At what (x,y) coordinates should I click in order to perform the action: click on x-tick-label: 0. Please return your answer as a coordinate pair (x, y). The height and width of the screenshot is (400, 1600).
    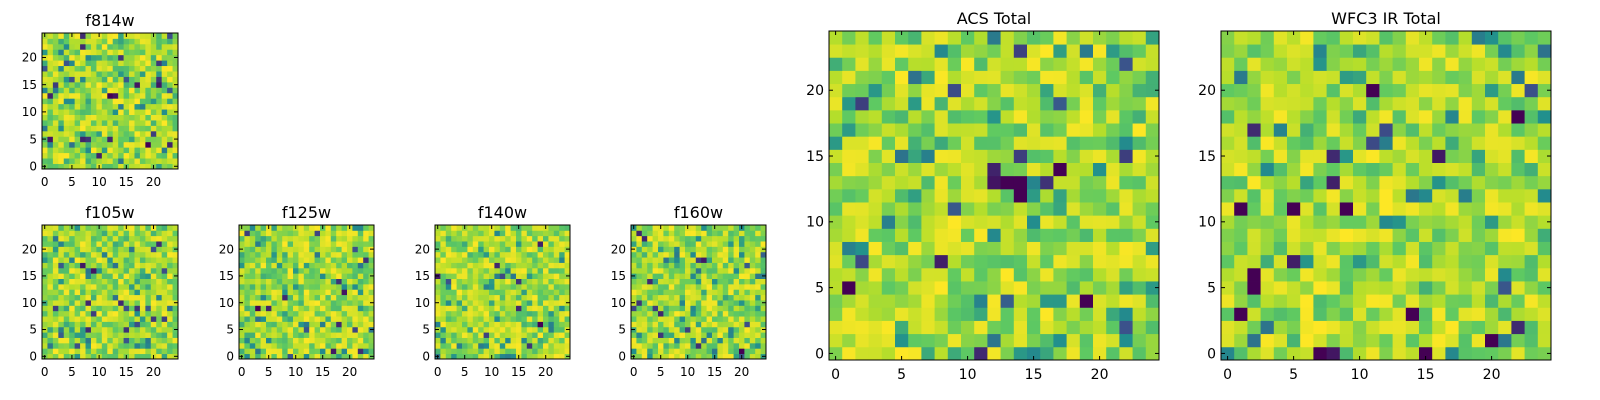
    Looking at the image, I should click on (242, 372).